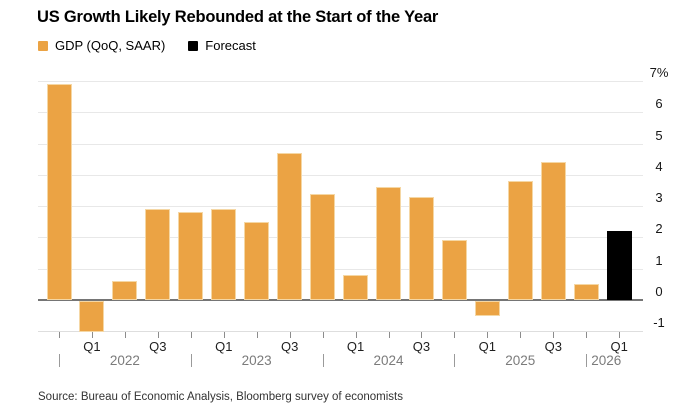 This screenshot has width=678, height=417. What do you see at coordinates (110, 45) in the screenshot?
I see `legend-label-gdp: GDP (QoQ, SAAR)` at bounding box center [110, 45].